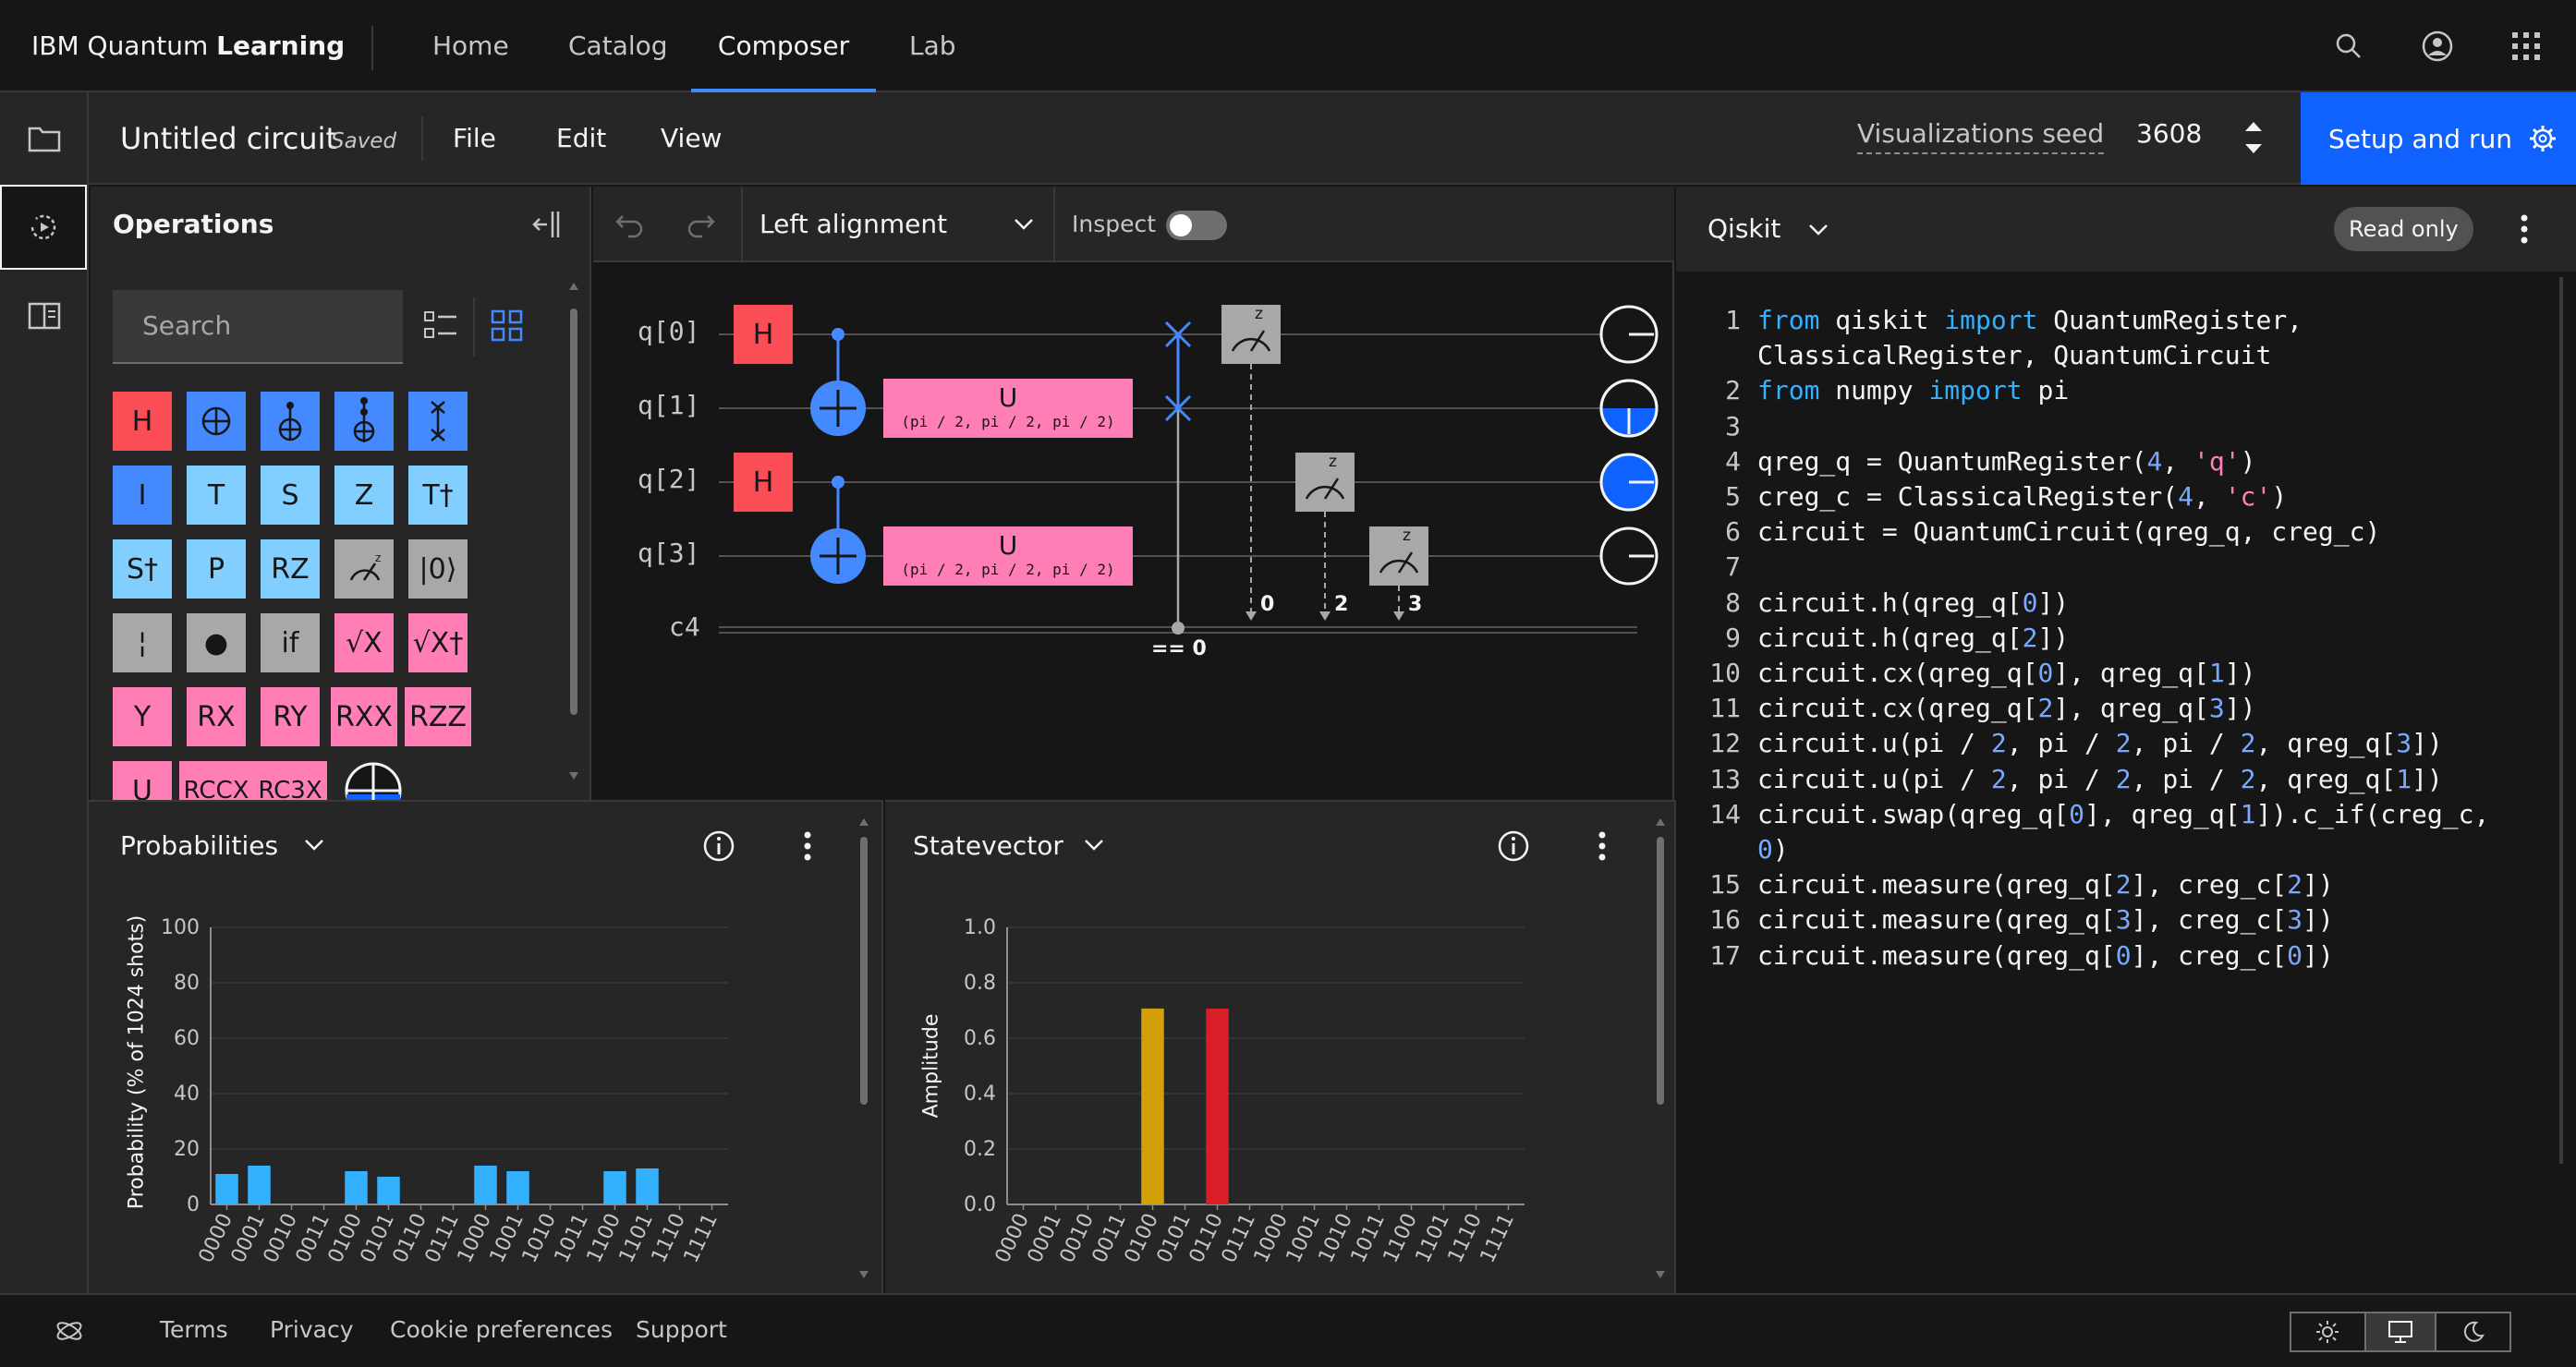  What do you see at coordinates (783, 46) in the screenshot?
I see `nav-composer: Composer` at bounding box center [783, 46].